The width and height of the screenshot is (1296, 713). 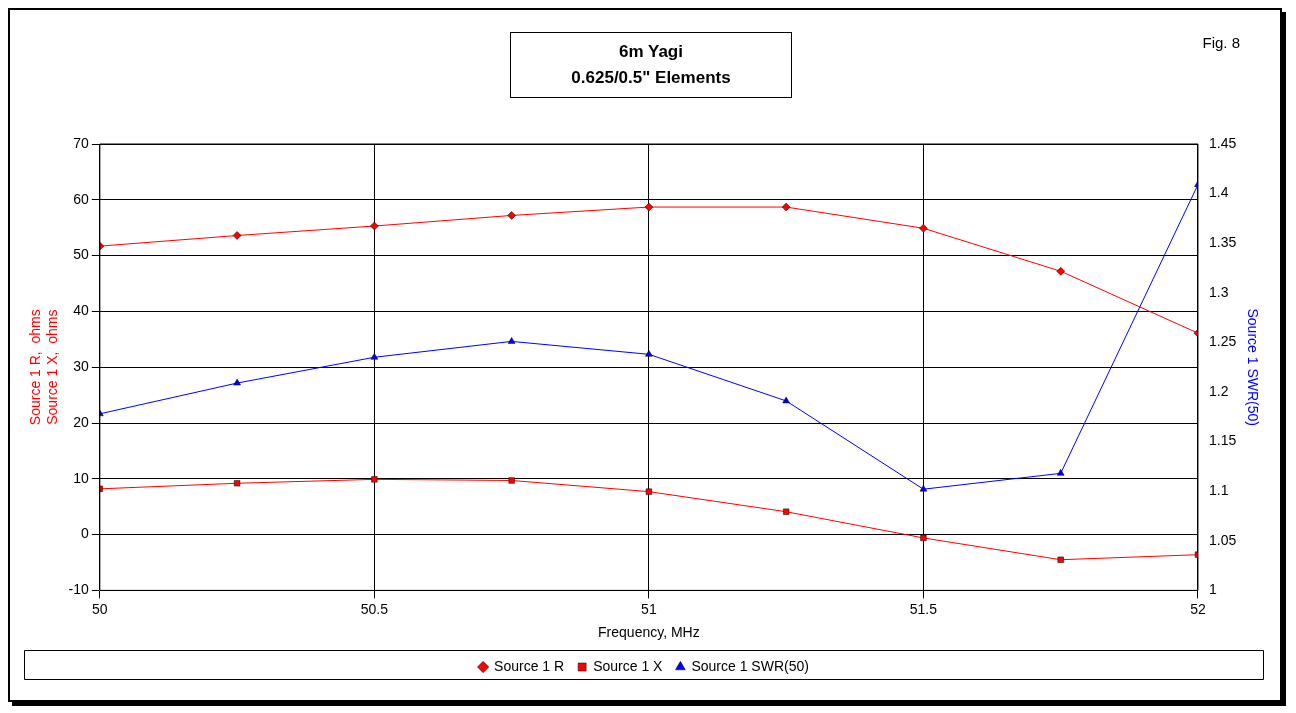 What do you see at coordinates (79, 589) in the screenshot?
I see `y-tick-label: -10` at bounding box center [79, 589].